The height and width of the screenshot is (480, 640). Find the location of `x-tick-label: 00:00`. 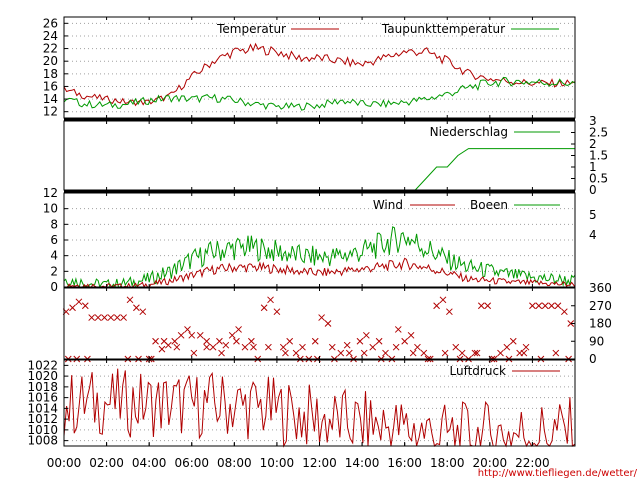

x-tick-label: 00:00 is located at coordinates (64, 463).